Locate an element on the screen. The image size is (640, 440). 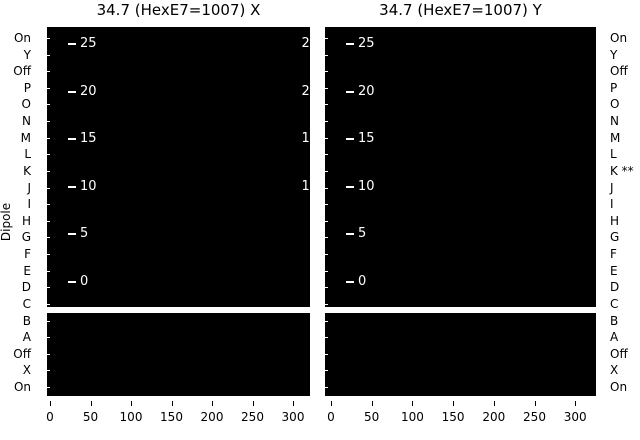
row-label-left: Y is located at coordinates (27, 54).